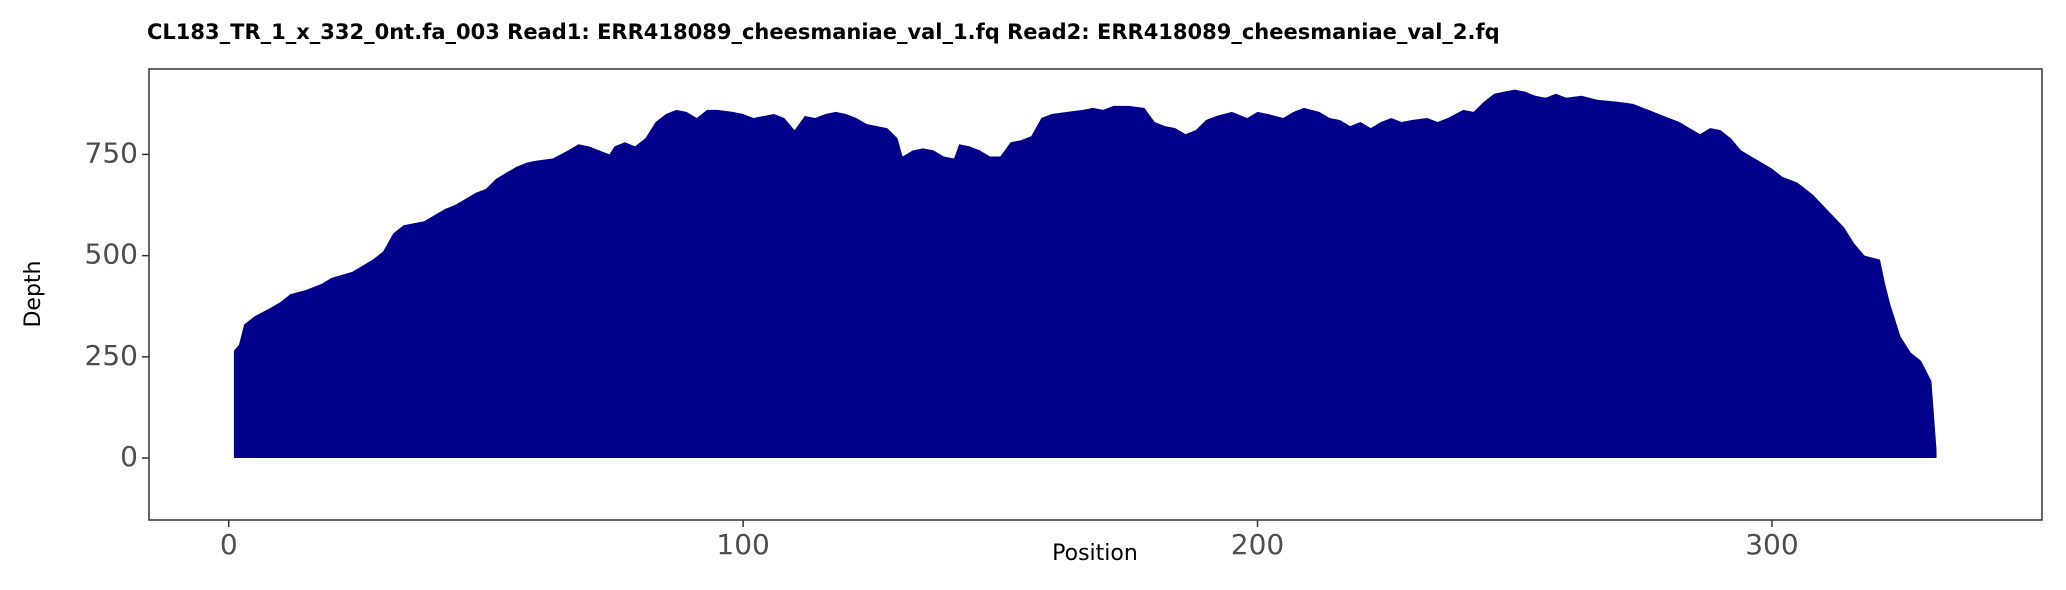  What do you see at coordinates (33, 293) in the screenshot?
I see `y-axis-title: Depth` at bounding box center [33, 293].